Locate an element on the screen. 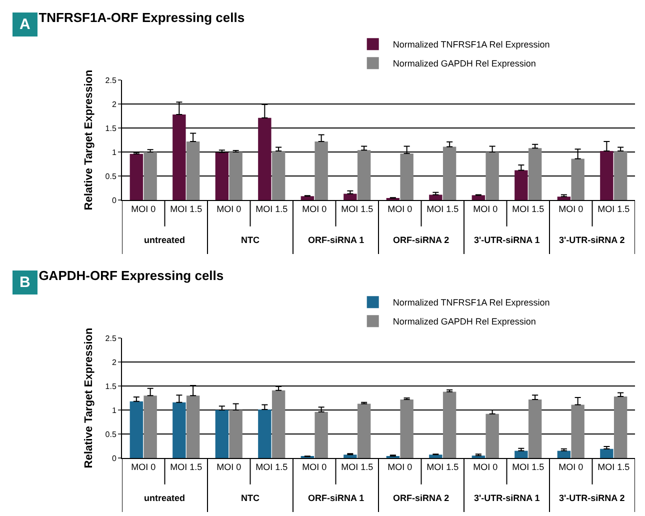 The image size is (645, 516). text: ORF-siRNA 2 is located at coordinates (421, 498).